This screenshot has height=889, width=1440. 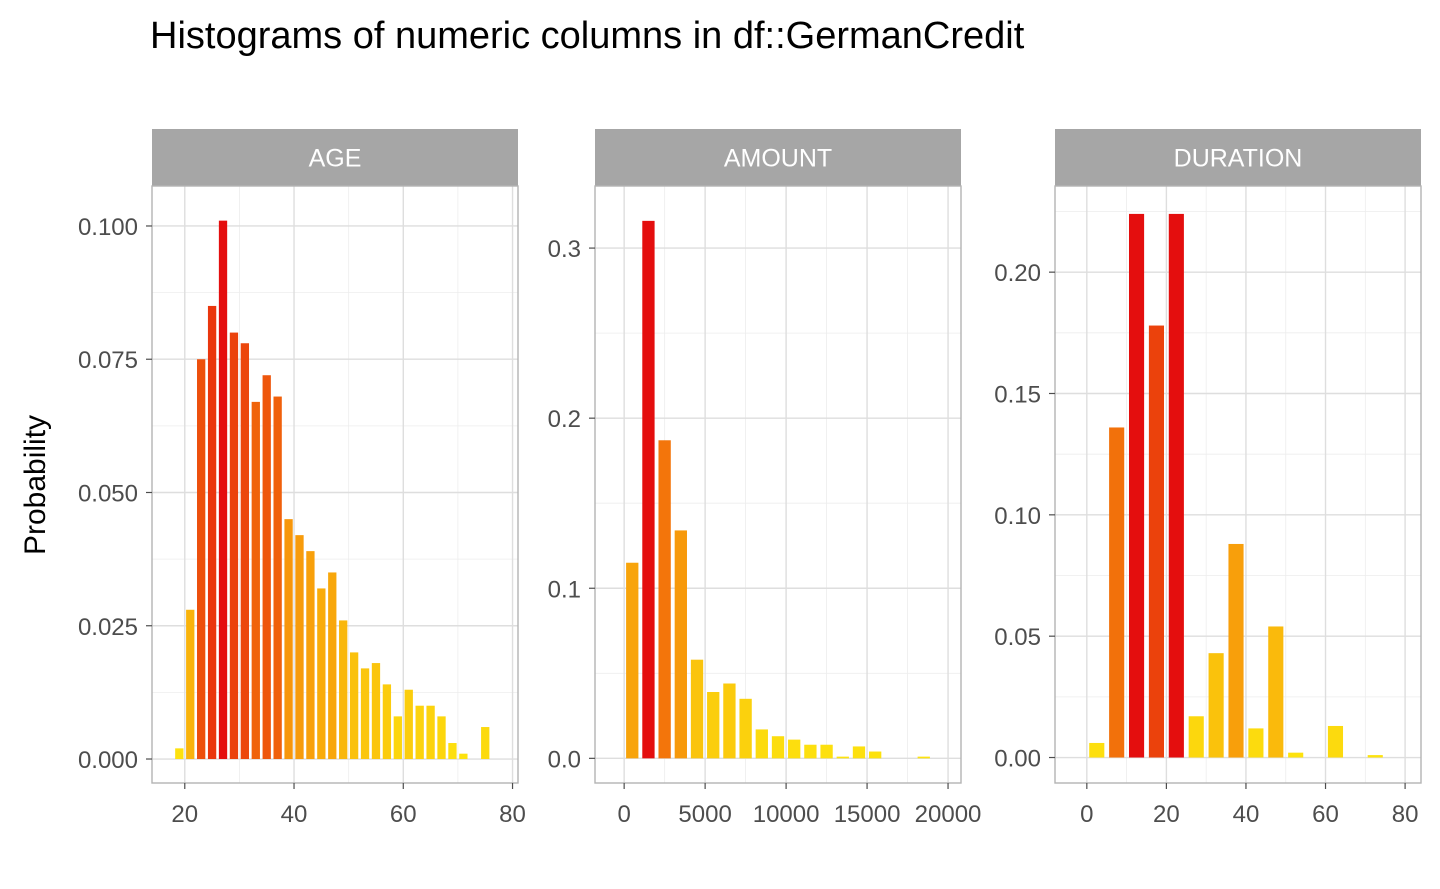 What do you see at coordinates (108, 227) in the screenshot?
I see `y-tick-label: 0.100` at bounding box center [108, 227].